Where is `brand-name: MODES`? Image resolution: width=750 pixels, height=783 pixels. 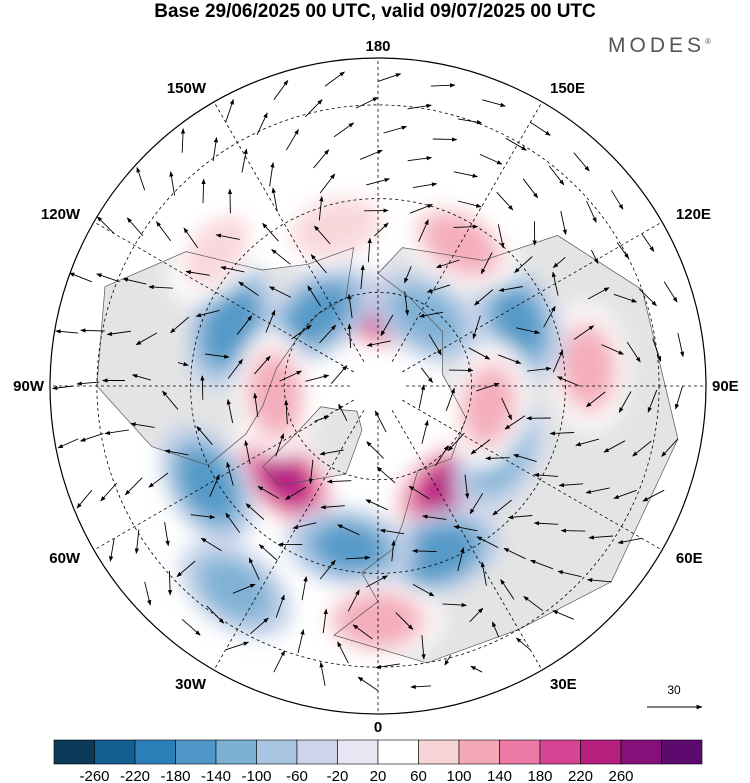 brand-name: MODES is located at coordinates (657, 45).